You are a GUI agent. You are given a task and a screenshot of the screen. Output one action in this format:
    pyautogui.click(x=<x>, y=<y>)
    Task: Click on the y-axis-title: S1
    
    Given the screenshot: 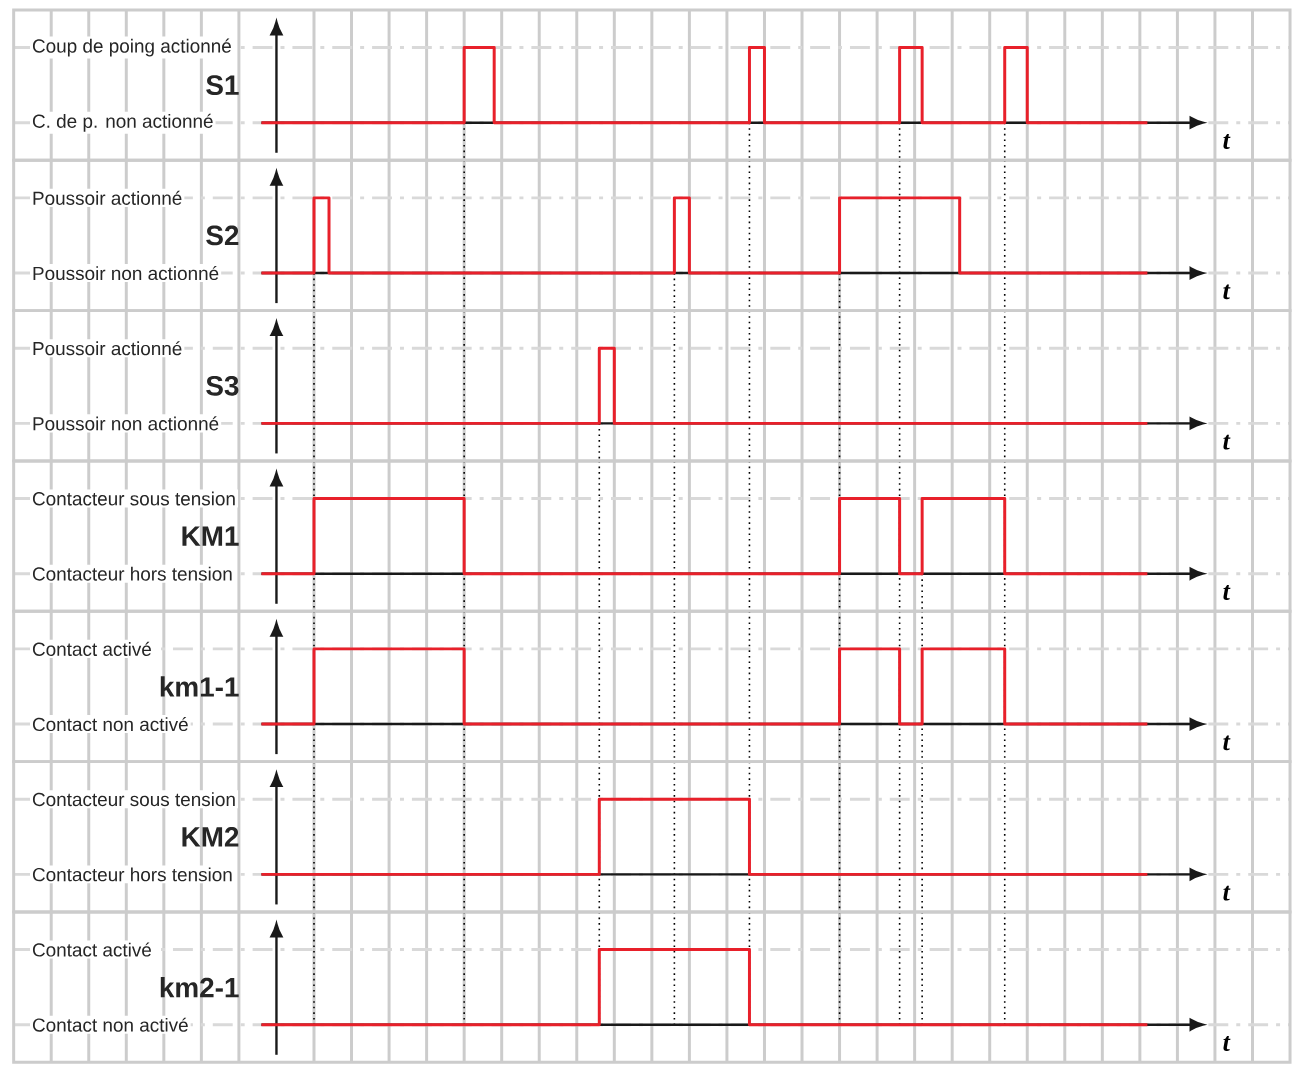 What is the action you would take?
    pyautogui.click(x=222, y=85)
    